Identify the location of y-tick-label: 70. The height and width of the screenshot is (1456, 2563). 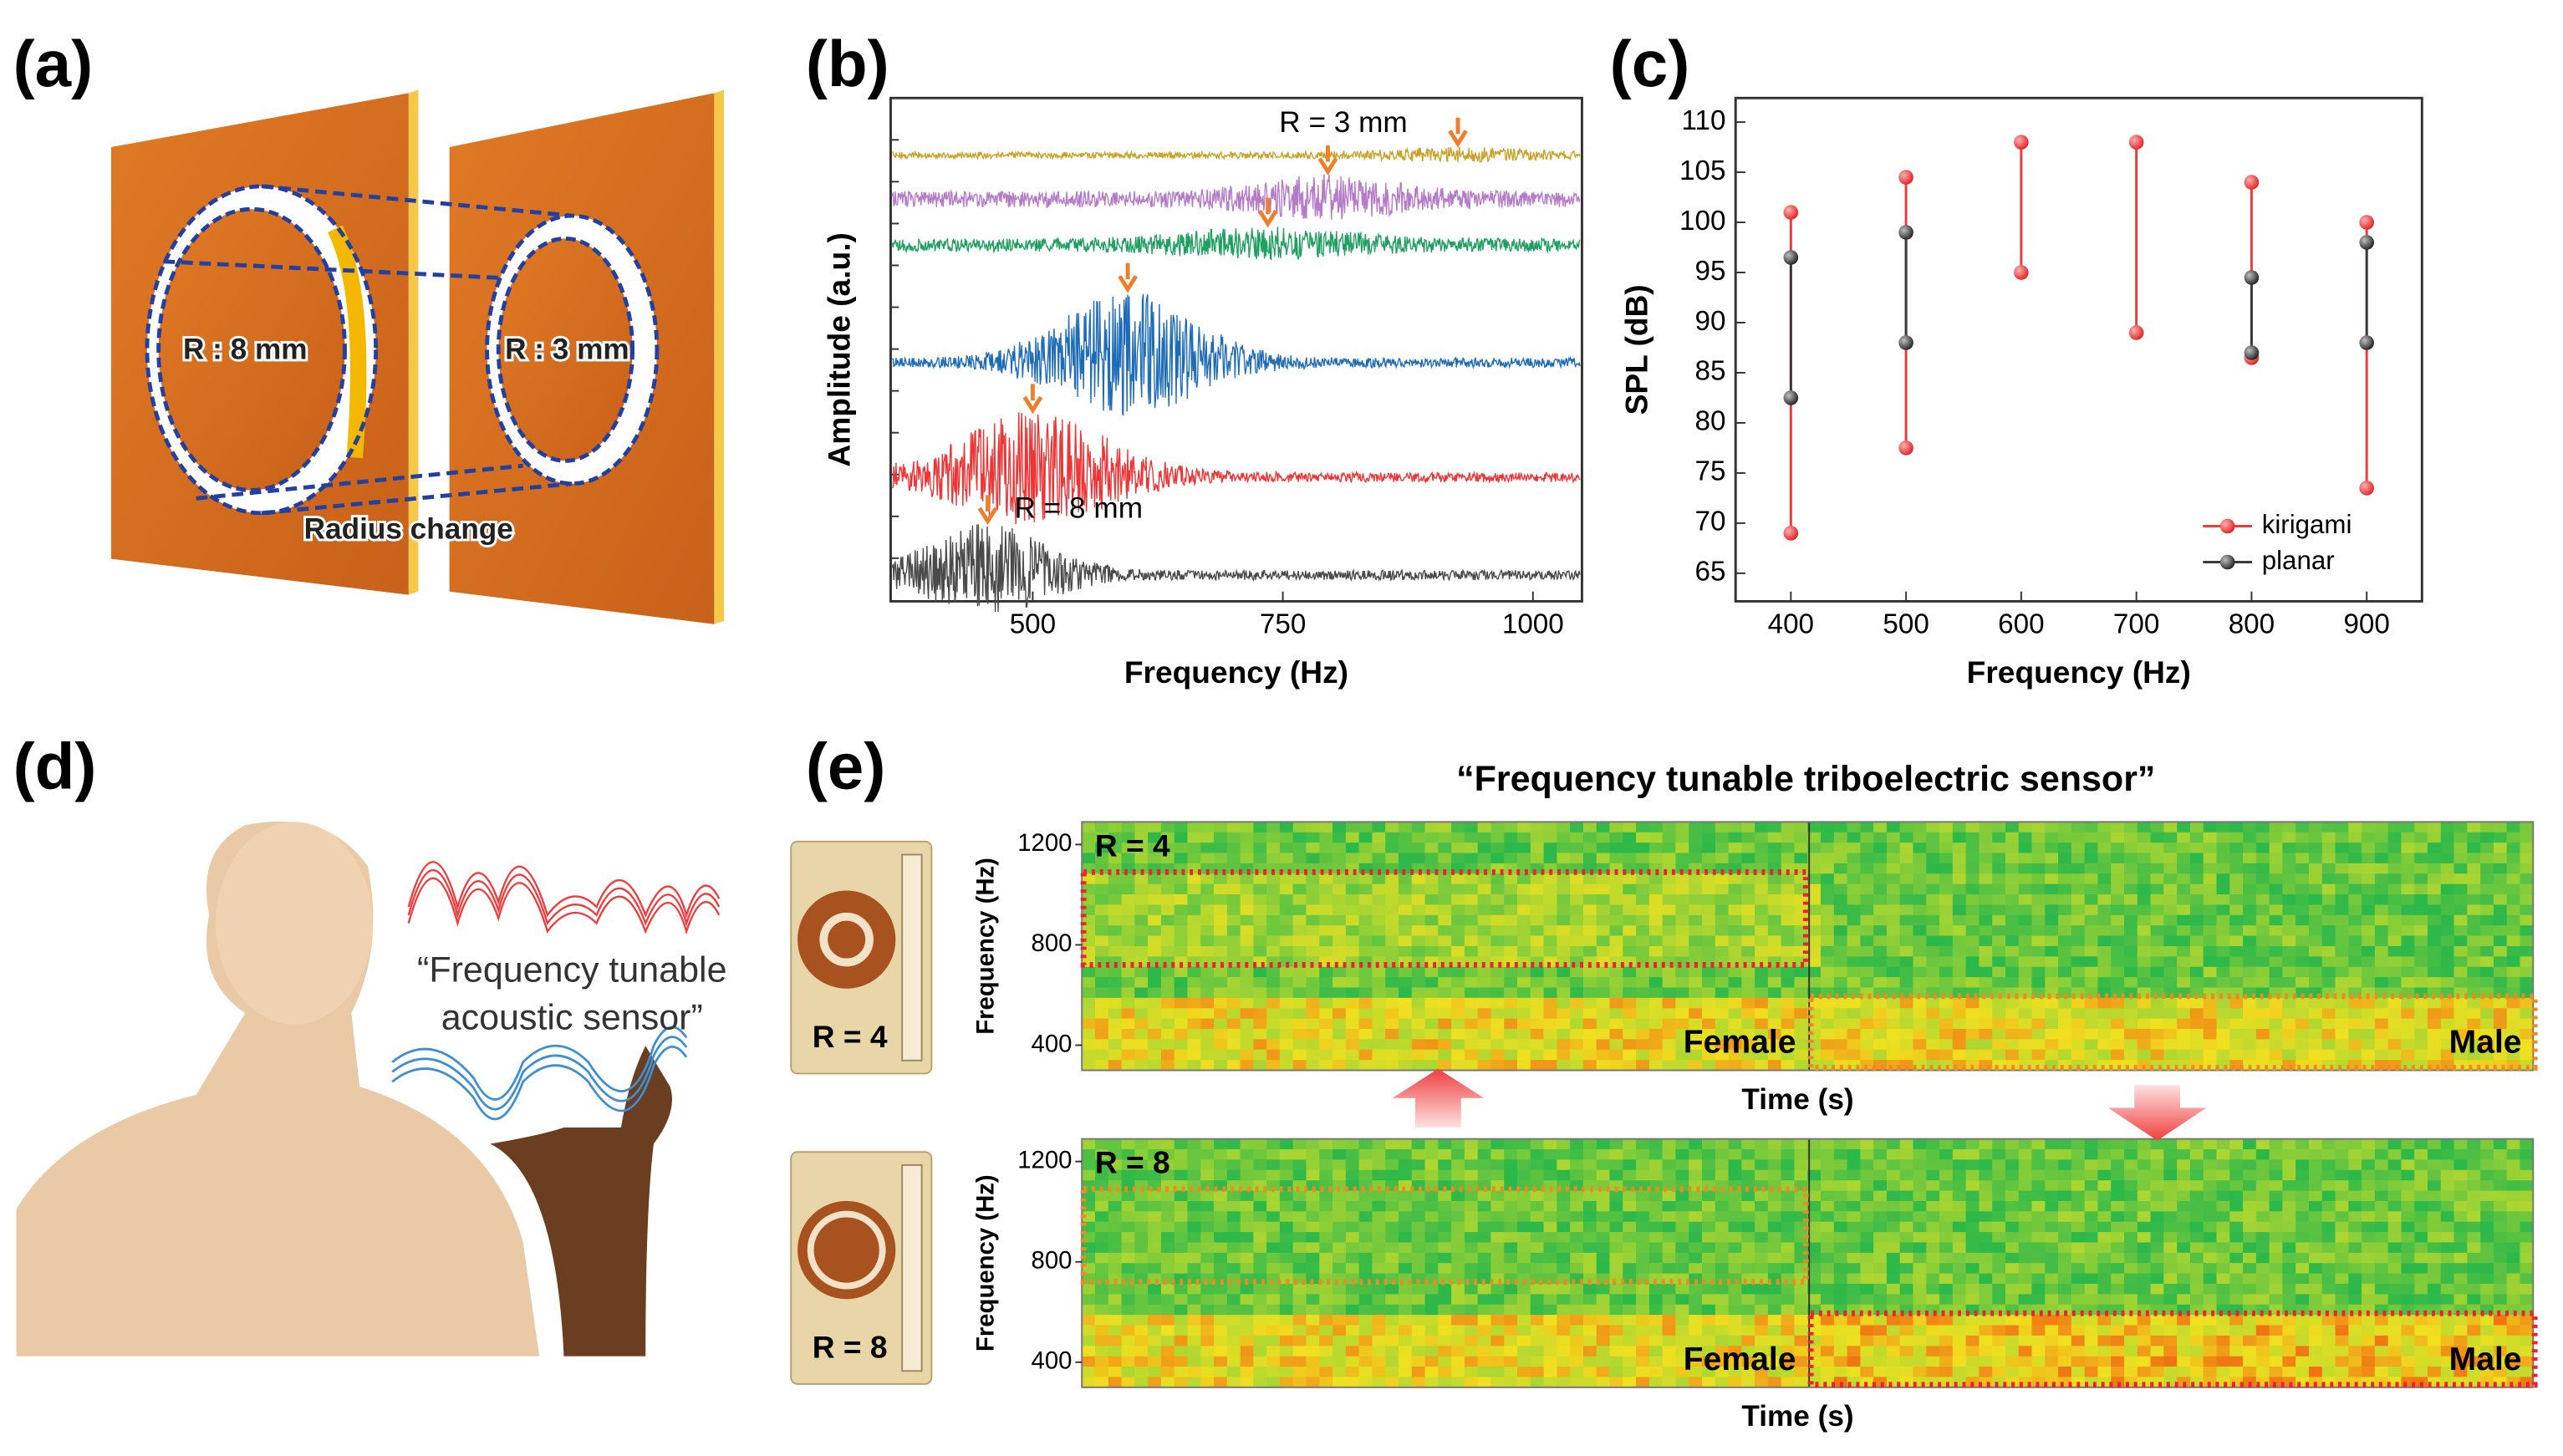
(1711, 522).